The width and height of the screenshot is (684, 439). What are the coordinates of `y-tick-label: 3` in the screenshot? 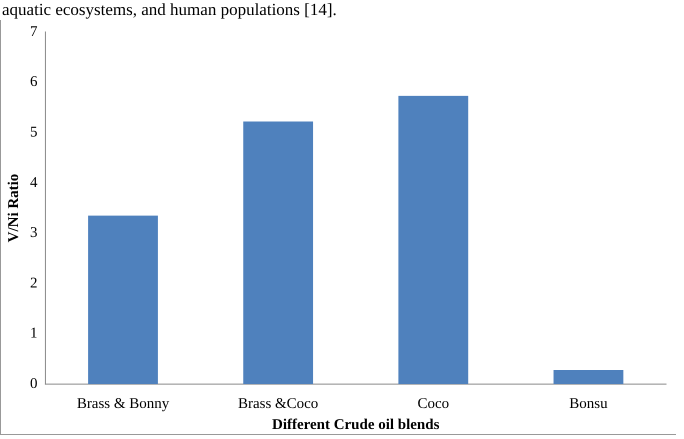 It's located at (34, 233).